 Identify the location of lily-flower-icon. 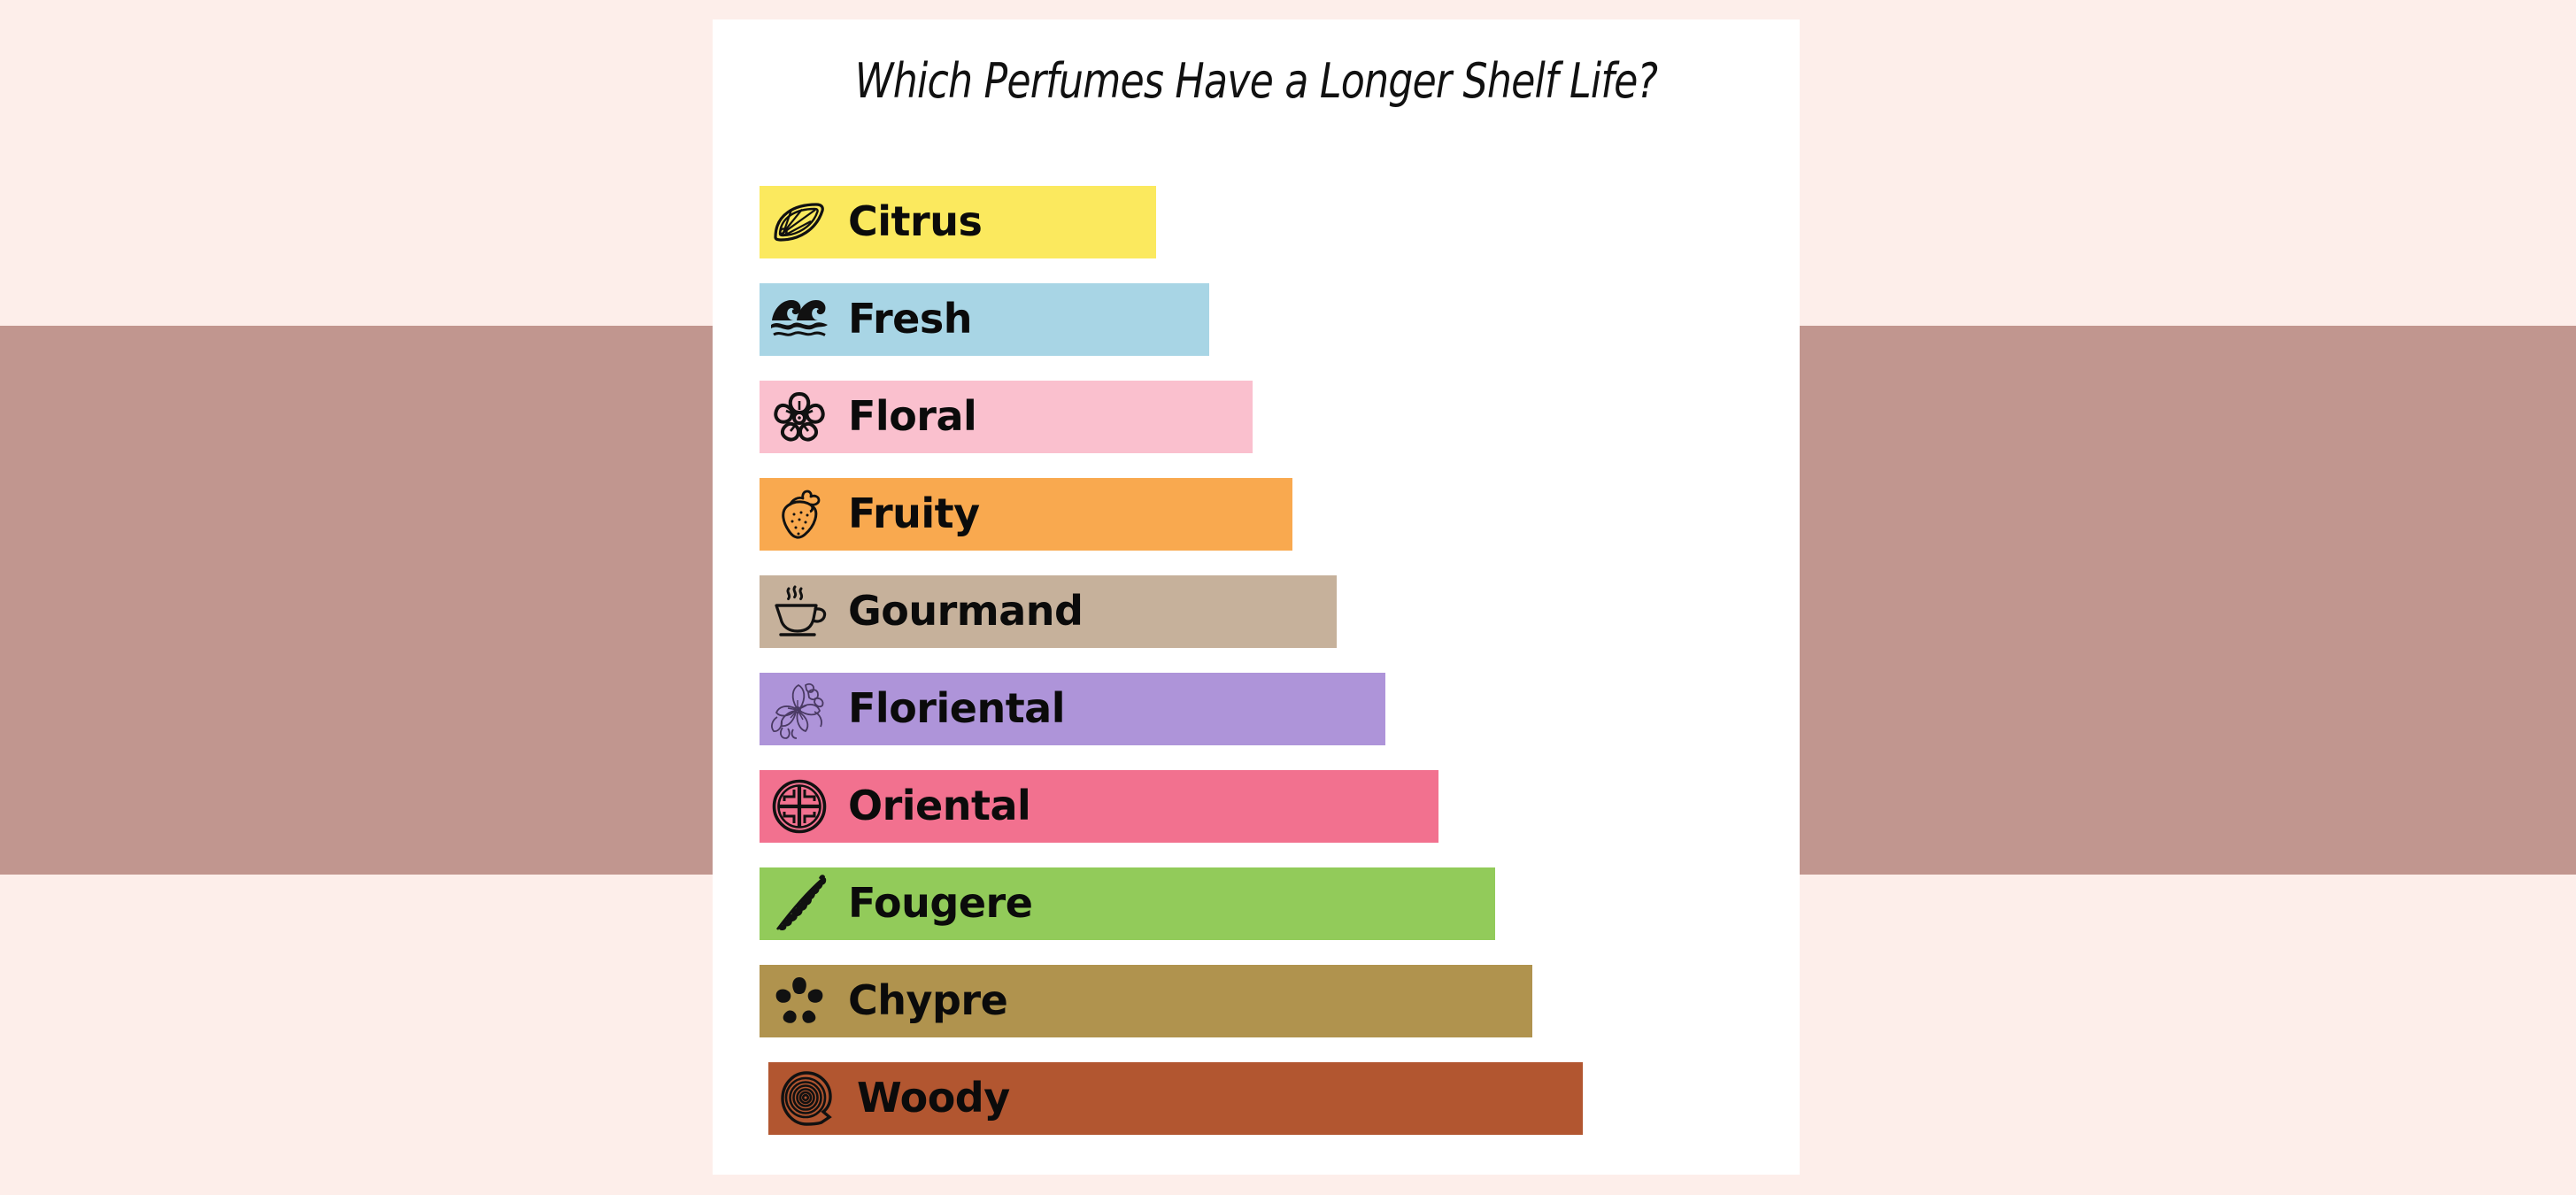
(799, 709).